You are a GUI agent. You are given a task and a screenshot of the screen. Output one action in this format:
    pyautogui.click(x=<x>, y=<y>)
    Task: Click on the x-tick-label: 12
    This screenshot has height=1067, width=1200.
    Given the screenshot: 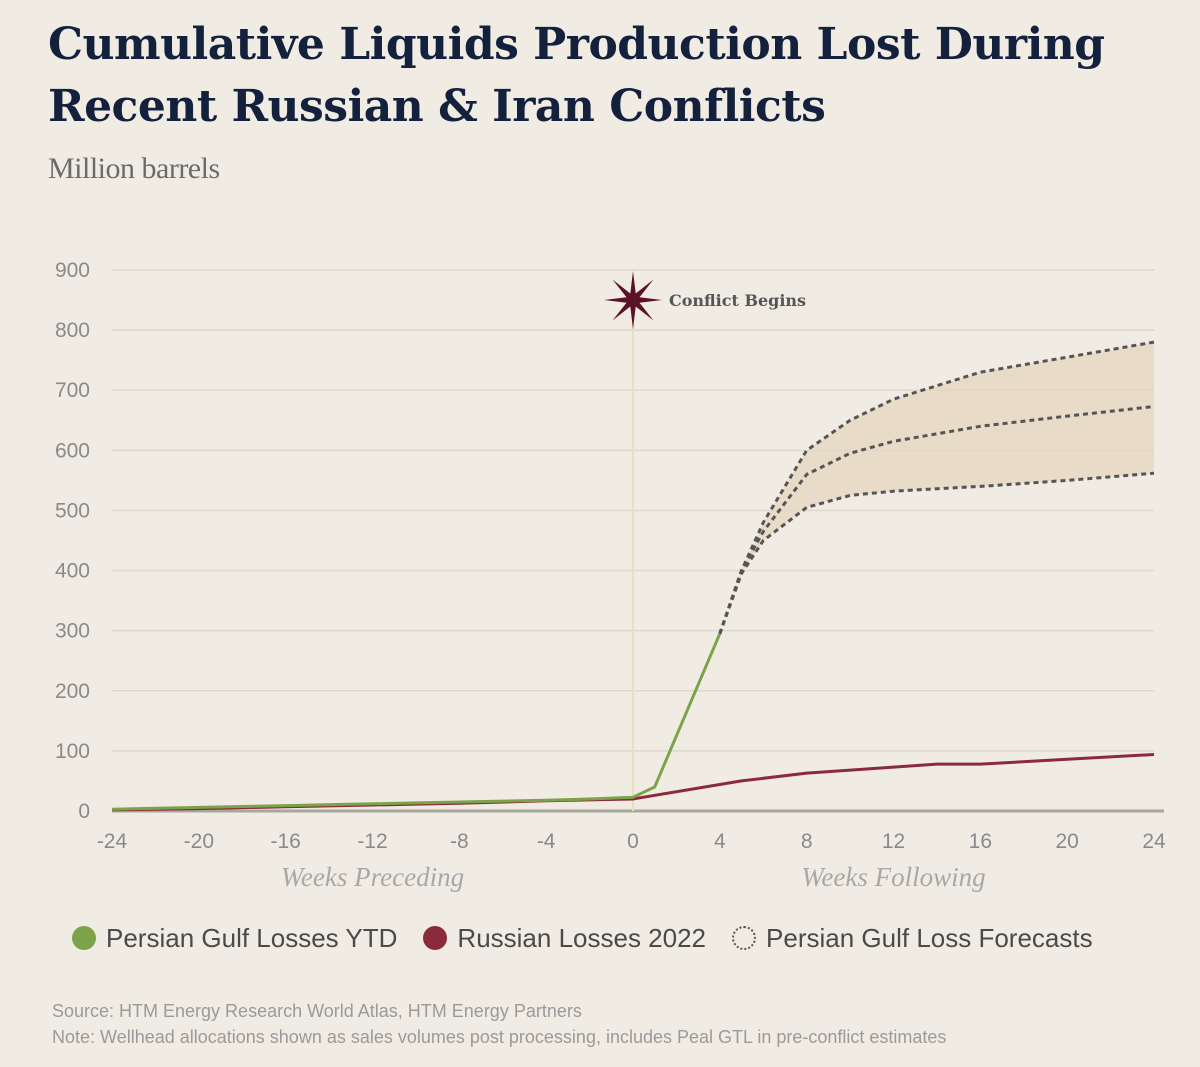 What is the action you would take?
    pyautogui.click(x=893, y=841)
    